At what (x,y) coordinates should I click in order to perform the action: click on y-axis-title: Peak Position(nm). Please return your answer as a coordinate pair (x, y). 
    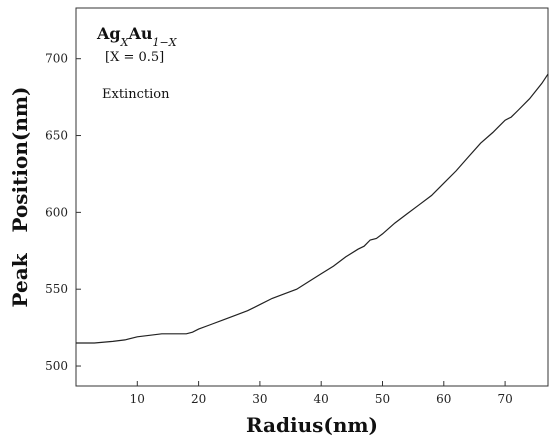
    Looking at the image, I should click on (20, 197).